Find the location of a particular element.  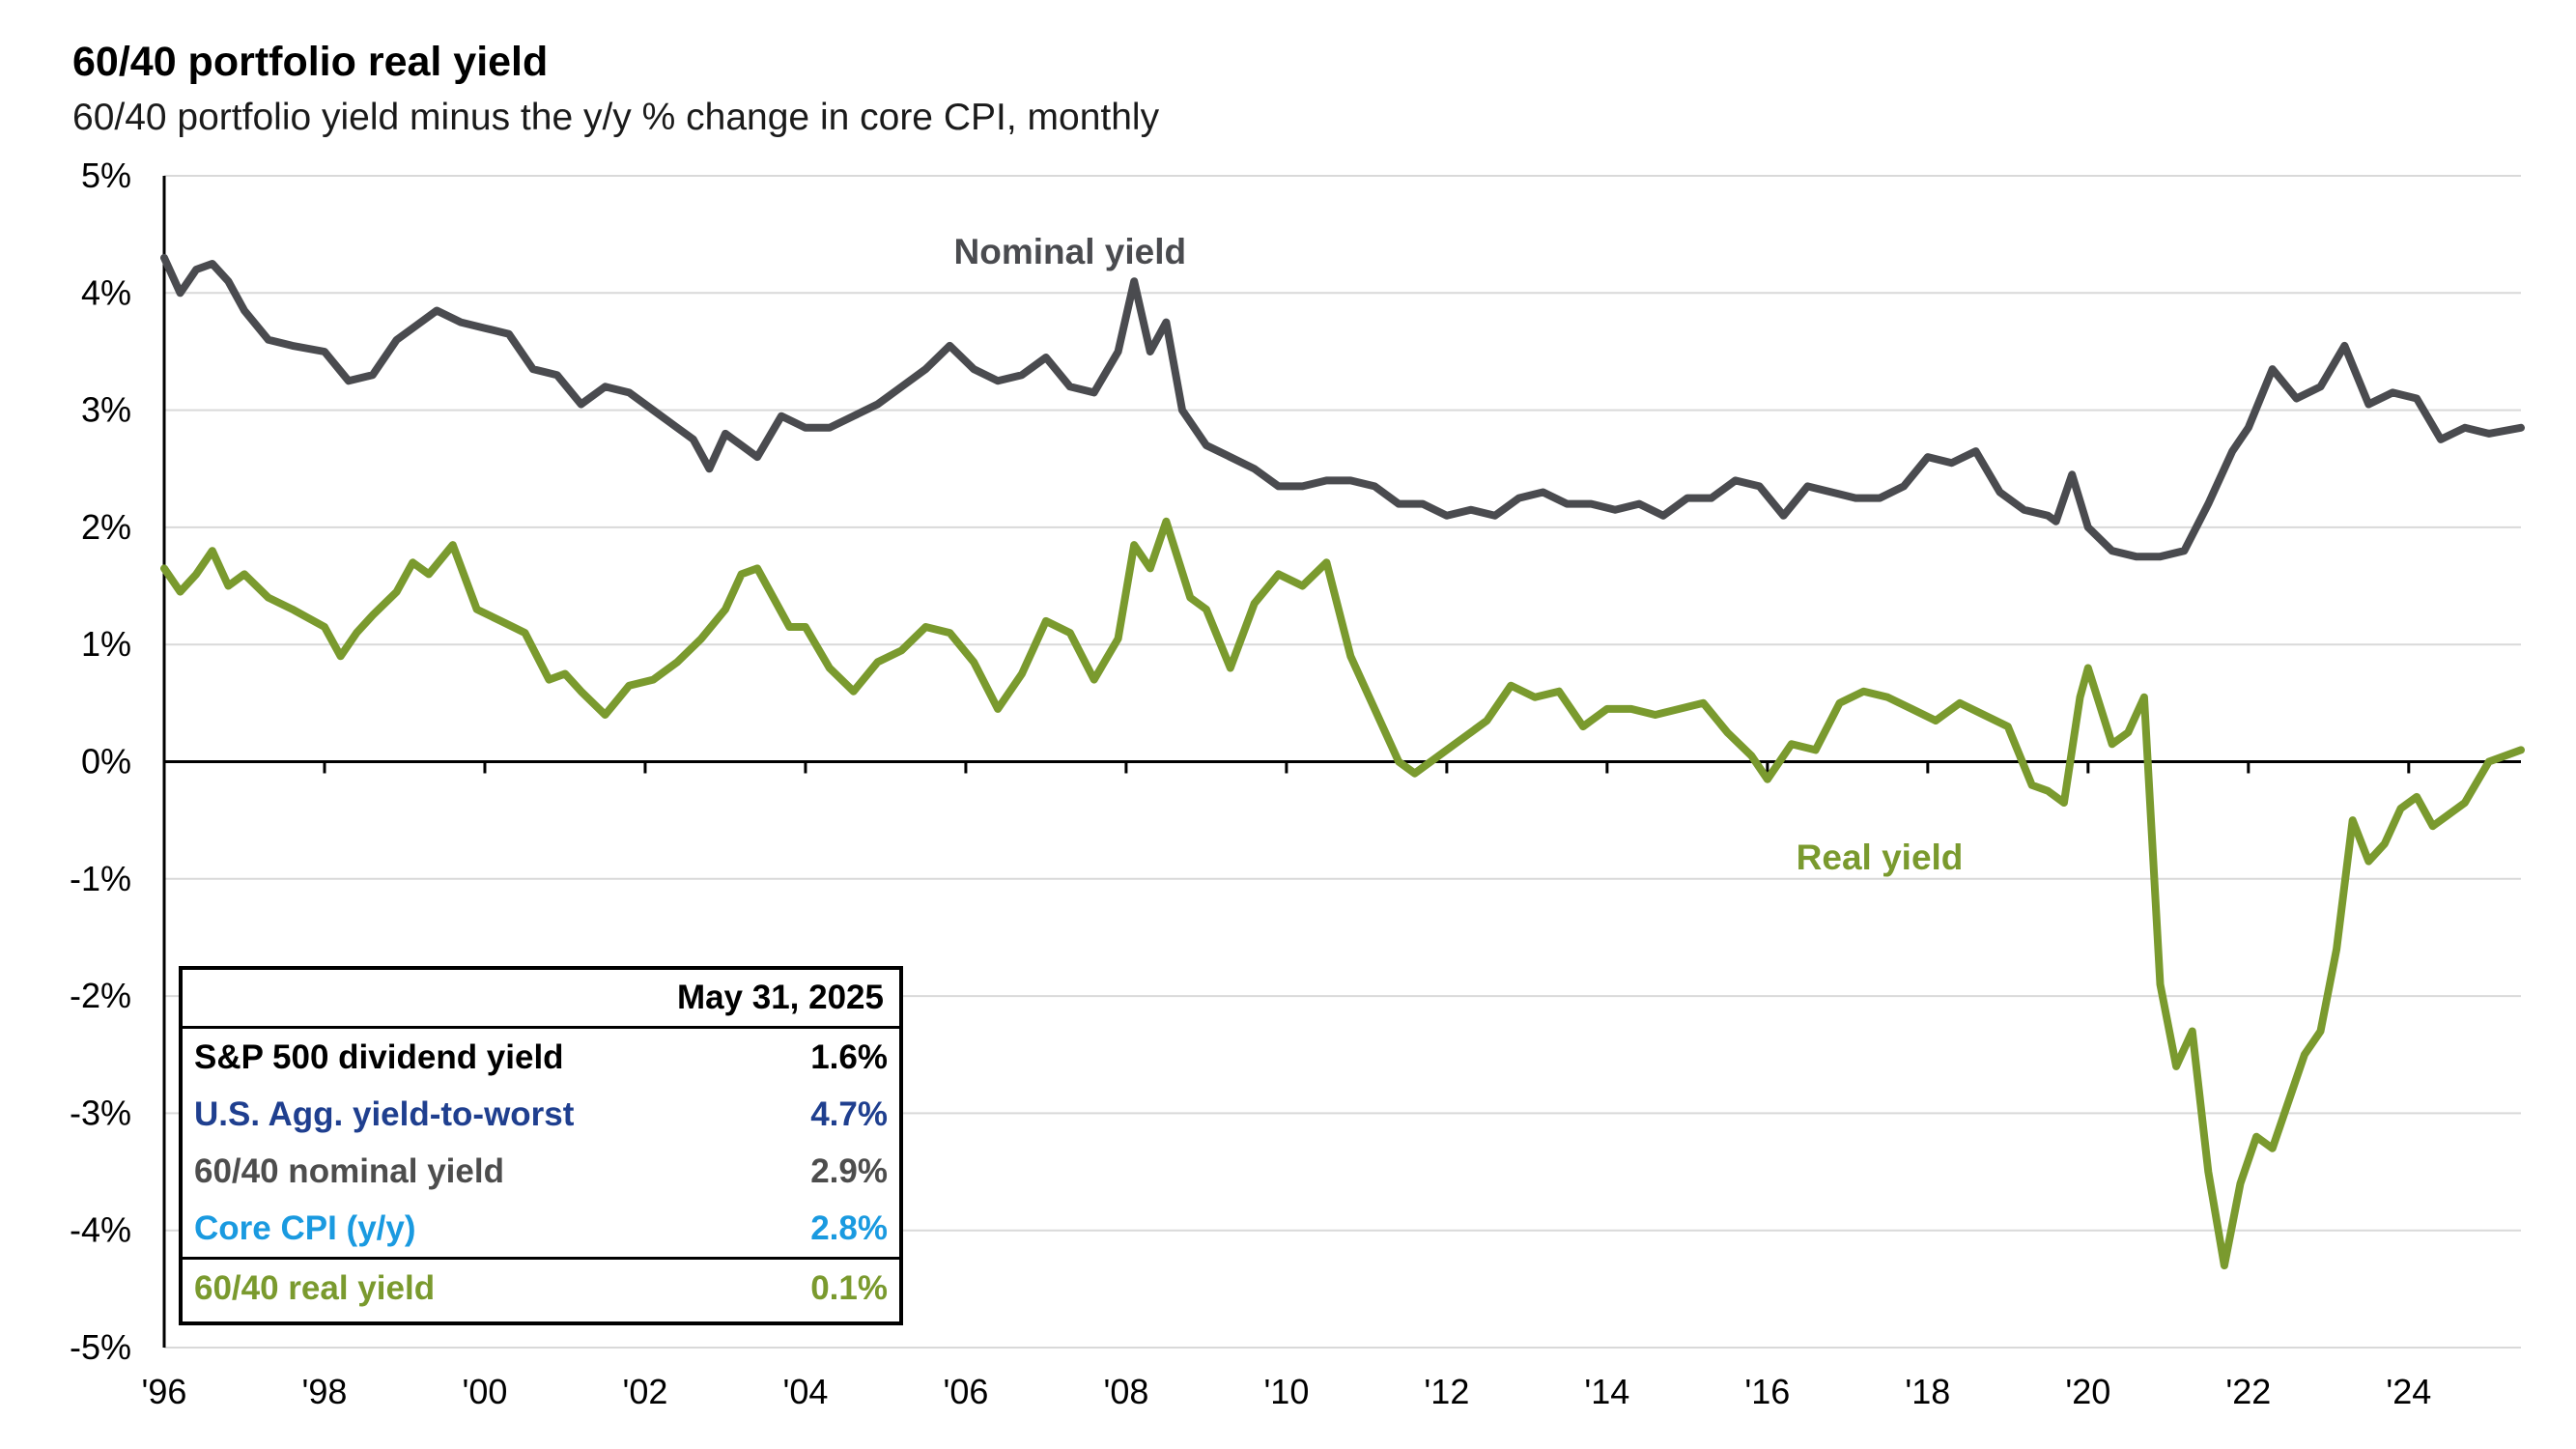

x-tick-label: '00 is located at coordinates (485, 1391).